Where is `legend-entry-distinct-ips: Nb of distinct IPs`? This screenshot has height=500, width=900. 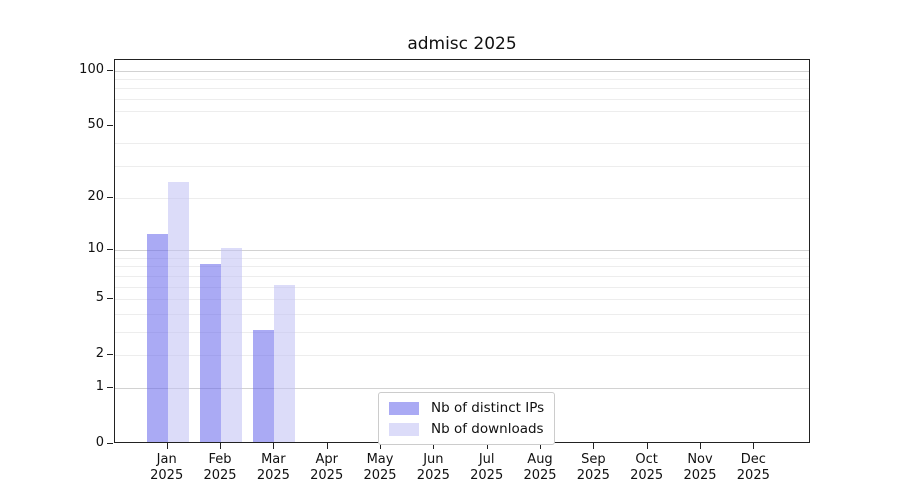
legend-entry-distinct-ips: Nb of distinct IPs is located at coordinates (466, 408).